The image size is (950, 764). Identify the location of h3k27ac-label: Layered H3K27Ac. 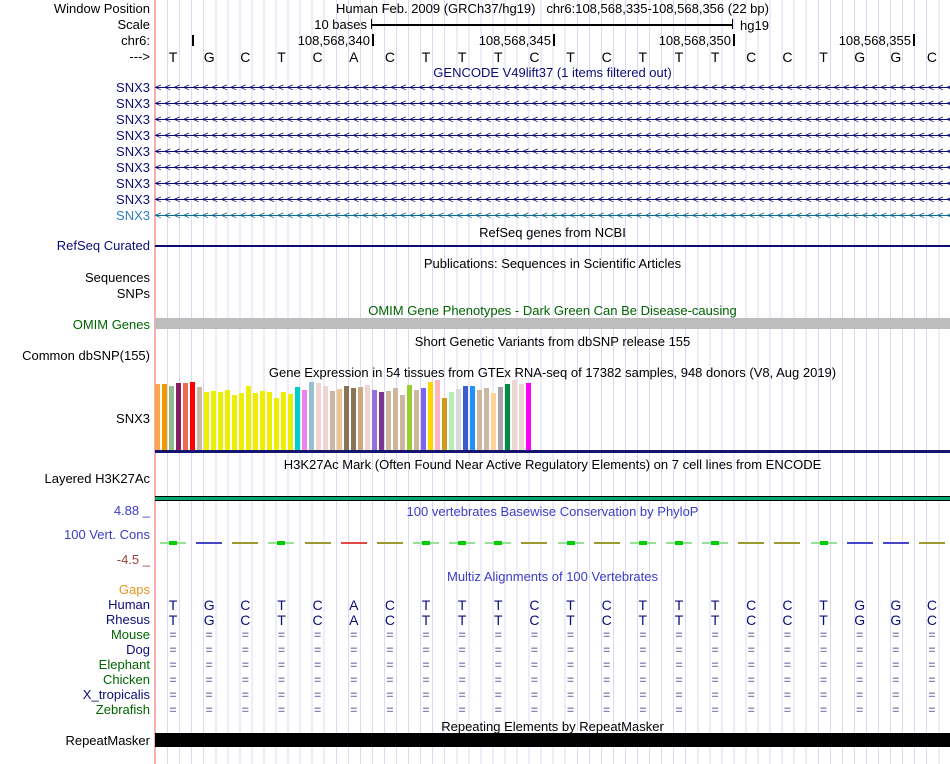
(97, 478).